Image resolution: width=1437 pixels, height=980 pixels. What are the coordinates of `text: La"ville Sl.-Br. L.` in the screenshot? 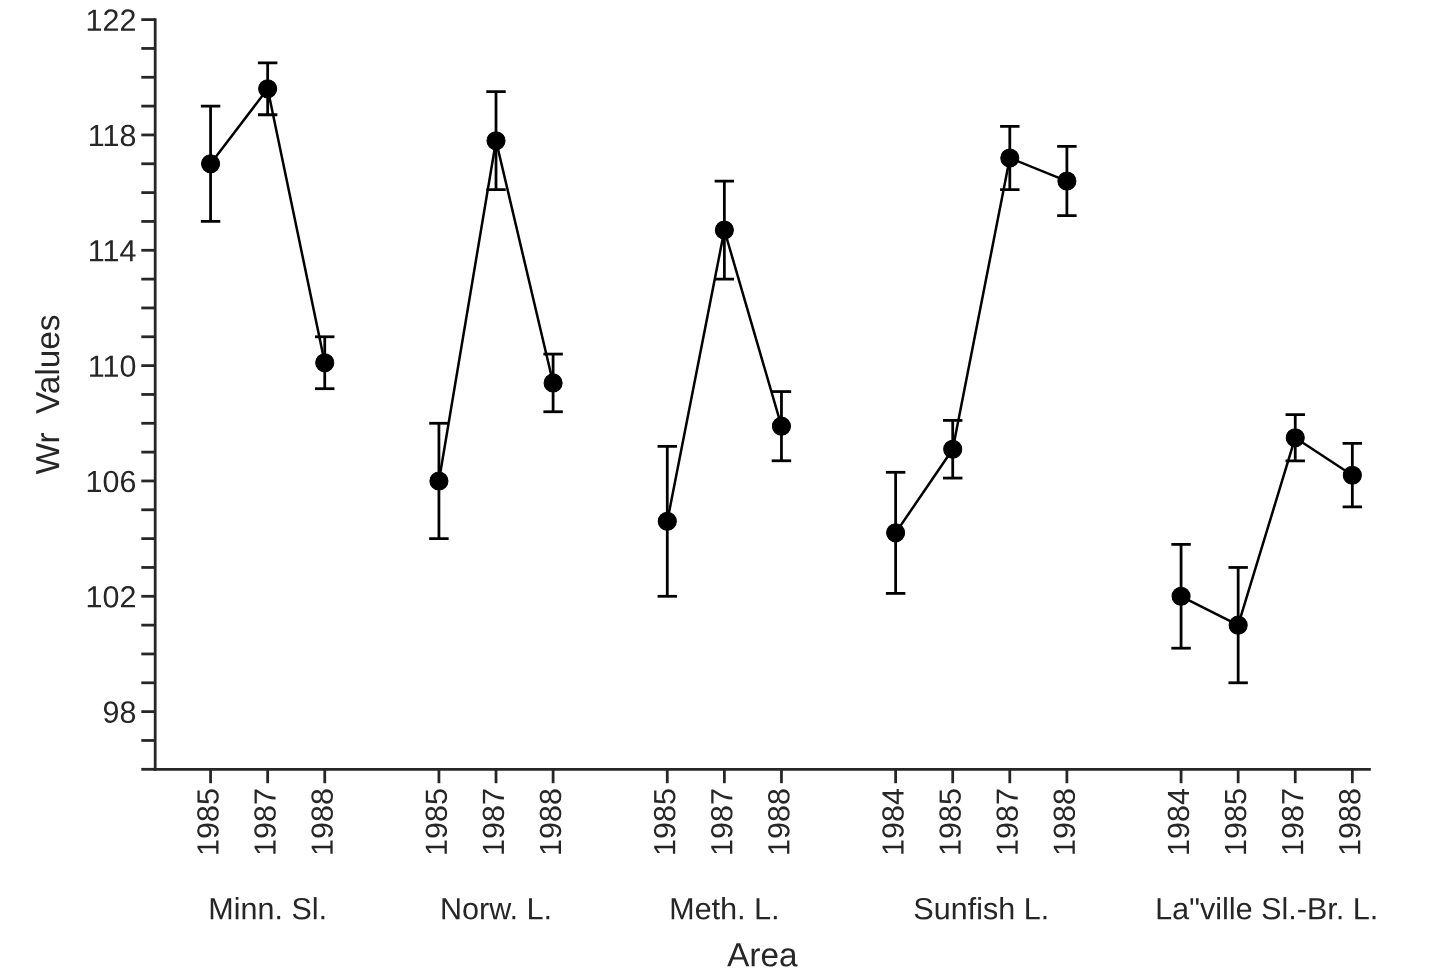 It's located at (1266, 908).